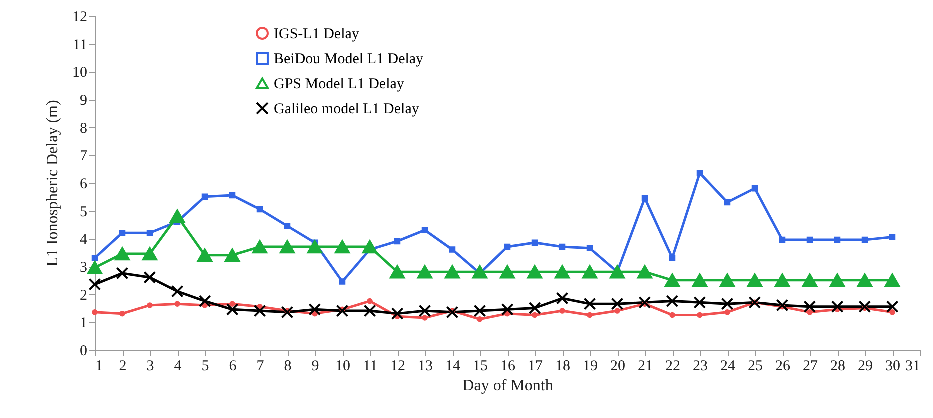 The height and width of the screenshot is (418, 933). What do you see at coordinates (288, 366) in the screenshot?
I see `x-tick-label: 8` at bounding box center [288, 366].